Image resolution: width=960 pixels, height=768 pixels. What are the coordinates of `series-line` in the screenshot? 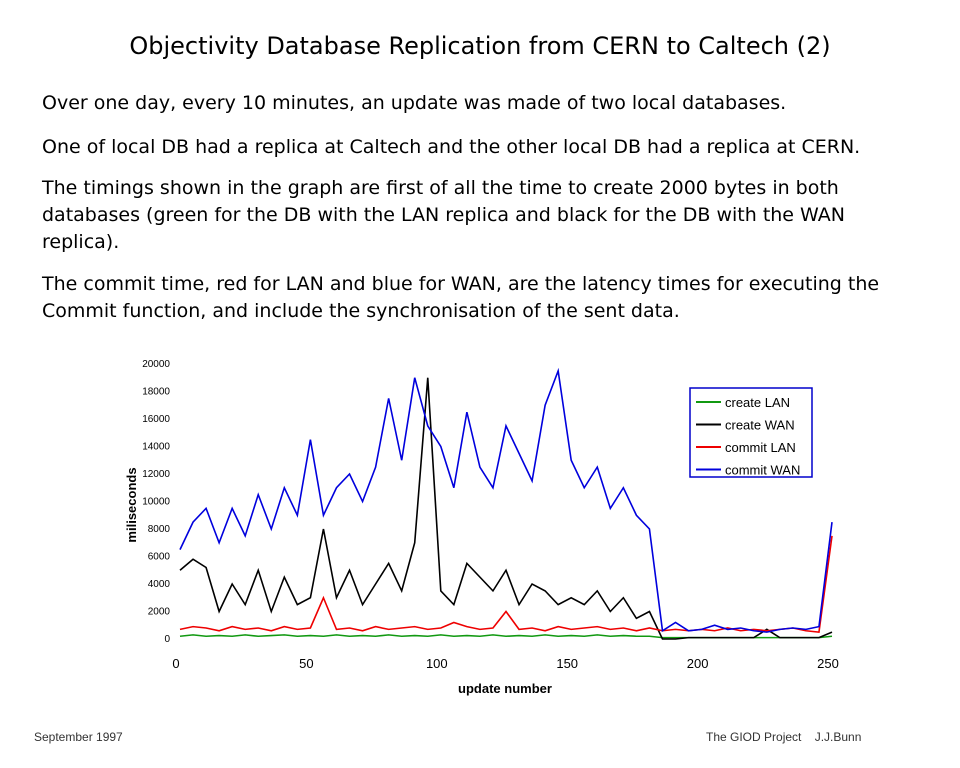 It's located at (506, 584).